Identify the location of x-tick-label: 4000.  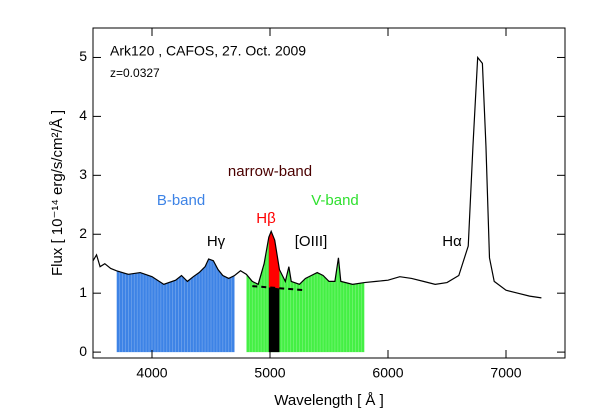
(151, 373).